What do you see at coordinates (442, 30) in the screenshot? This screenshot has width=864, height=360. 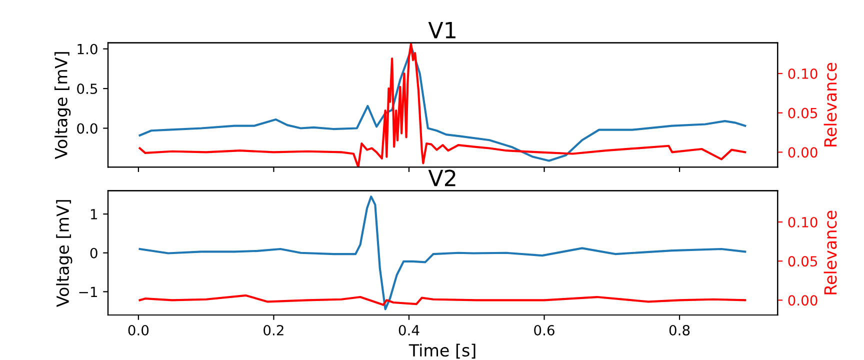 I see `chart-title: V1` at bounding box center [442, 30].